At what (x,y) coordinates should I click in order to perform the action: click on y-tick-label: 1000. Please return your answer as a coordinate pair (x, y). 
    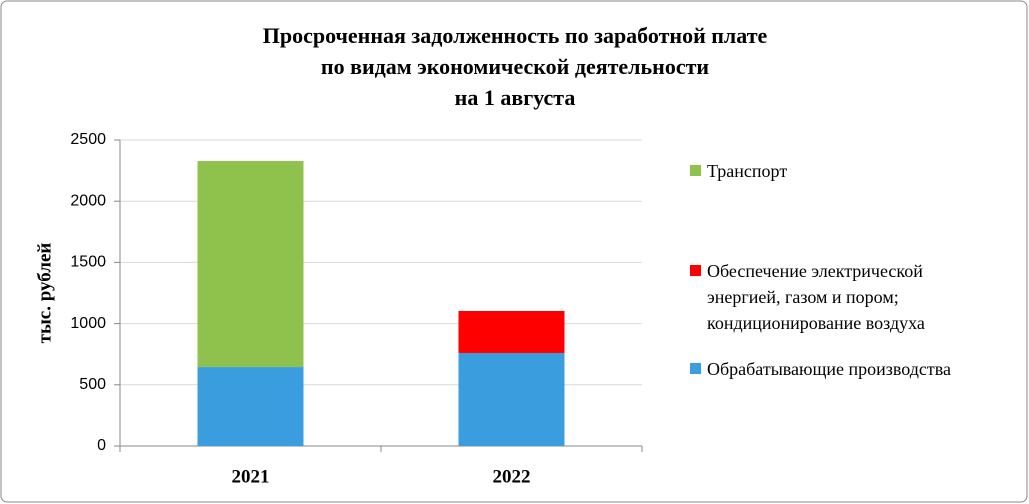
    Looking at the image, I should click on (88, 323).